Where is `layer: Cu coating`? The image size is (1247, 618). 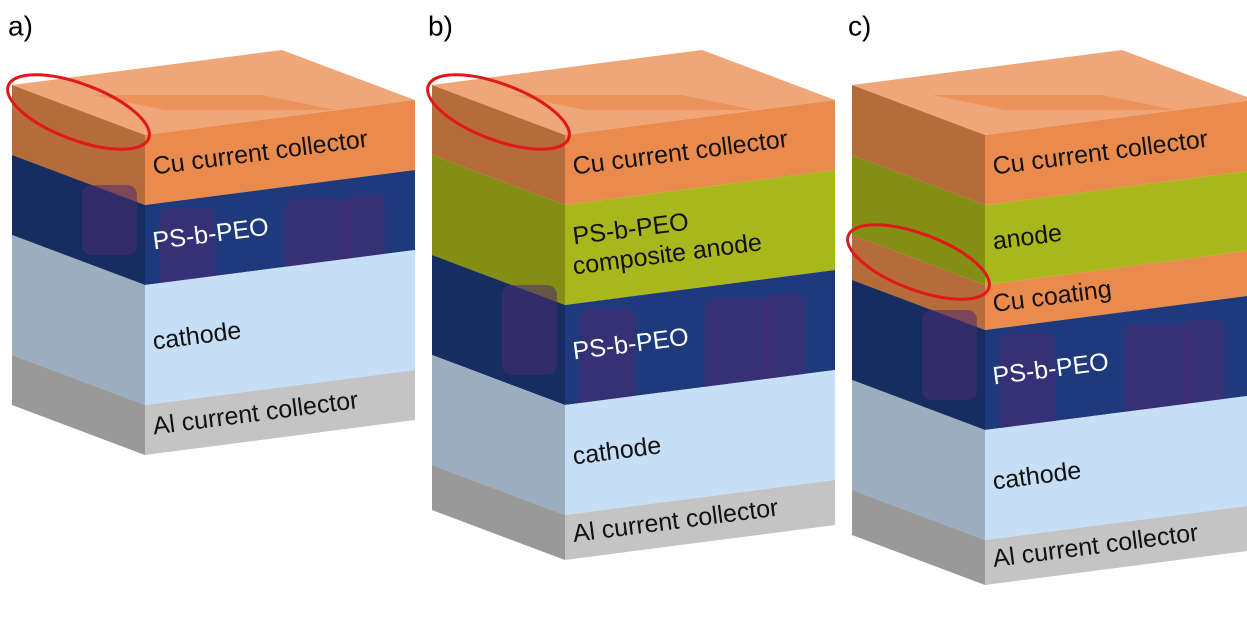
layer: Cu coating is located at coordinates (1049, 282).